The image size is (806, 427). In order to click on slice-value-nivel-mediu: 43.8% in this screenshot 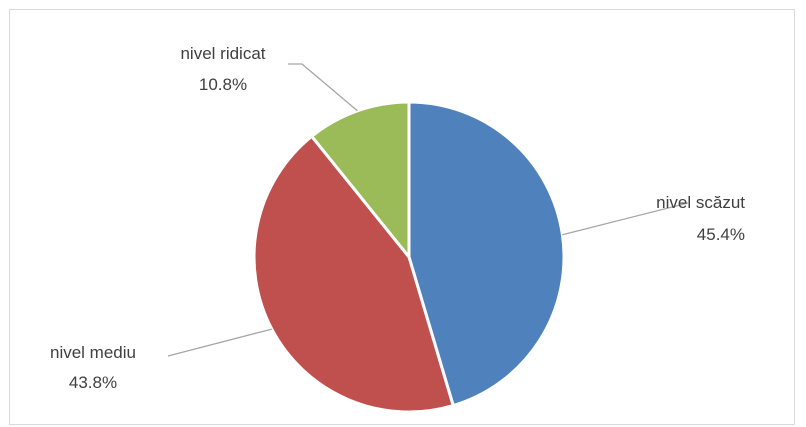, I will do `click(93, 382)`.